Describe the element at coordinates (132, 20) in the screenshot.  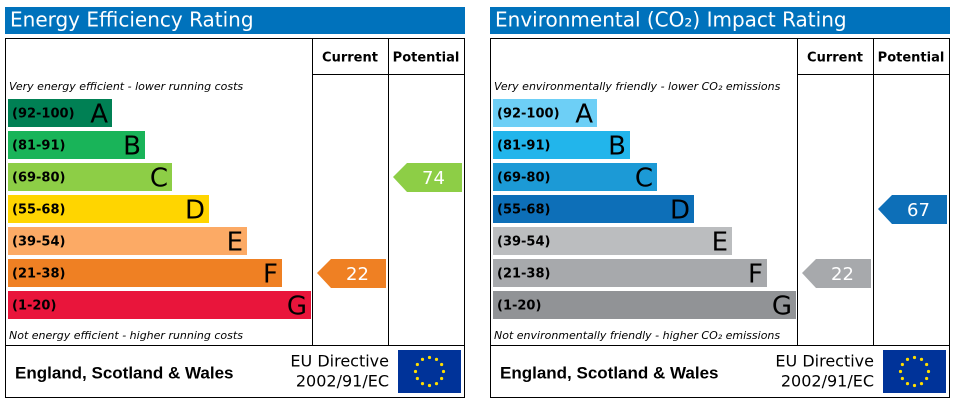
I see `panel-title: Energy Efficiency Rating` at that location.